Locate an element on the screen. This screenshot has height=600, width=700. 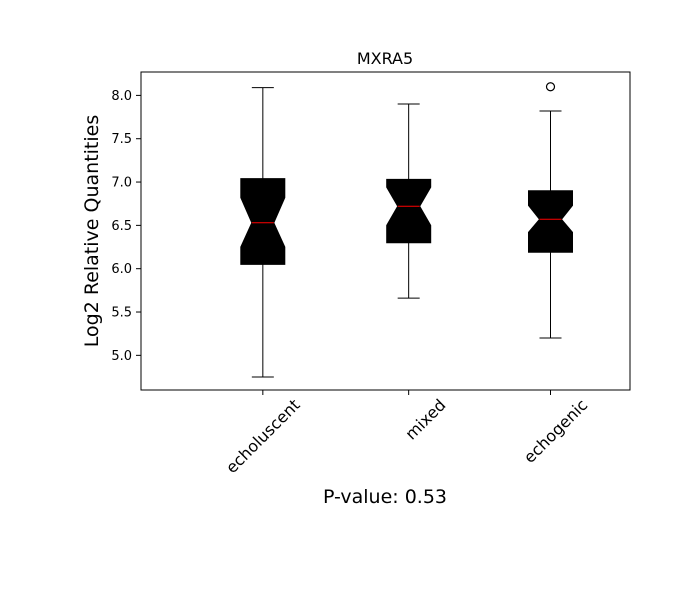
x-tick-label: echogenic is located at coordinates (555, 430).